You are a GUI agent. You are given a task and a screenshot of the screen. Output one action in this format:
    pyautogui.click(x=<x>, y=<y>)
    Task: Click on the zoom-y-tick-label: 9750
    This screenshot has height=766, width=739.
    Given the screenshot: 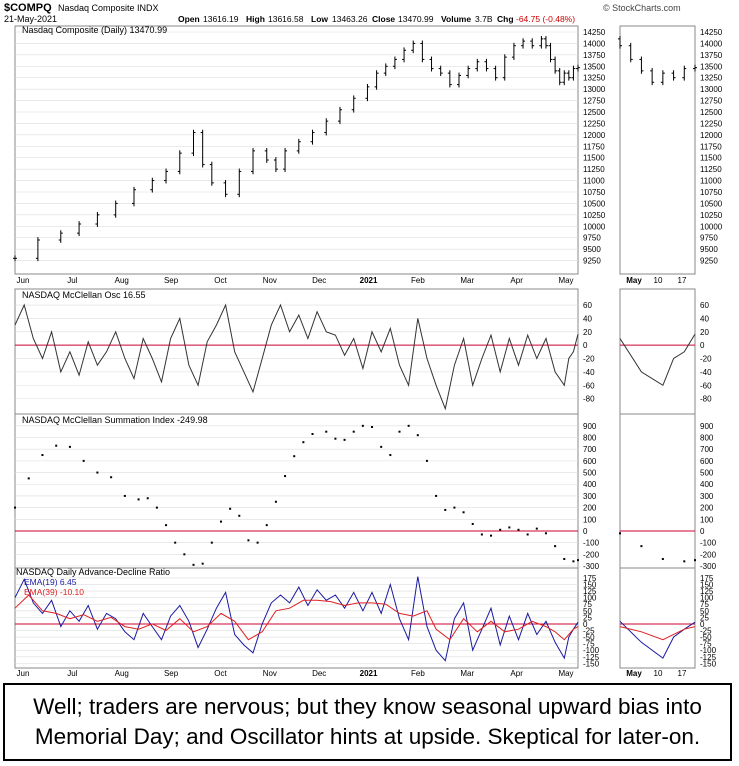 What is the action you would take?
    pyautogui.click(x=709, y=238)
    